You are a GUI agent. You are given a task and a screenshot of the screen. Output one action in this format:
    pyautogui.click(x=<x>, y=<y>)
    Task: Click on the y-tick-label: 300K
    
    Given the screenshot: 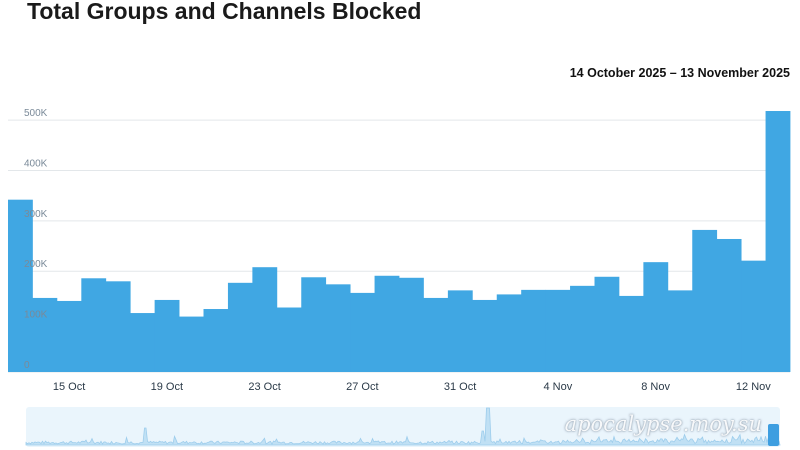 What is the action you would take?
    pyautogui.click(x=36, y=214)
    